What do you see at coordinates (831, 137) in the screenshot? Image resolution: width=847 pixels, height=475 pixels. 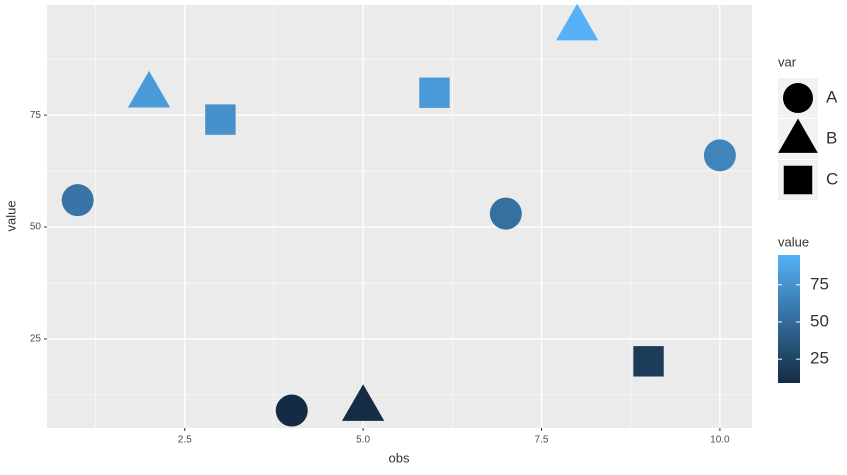 I see `legend-label: B` at bounding box center [831, 137].